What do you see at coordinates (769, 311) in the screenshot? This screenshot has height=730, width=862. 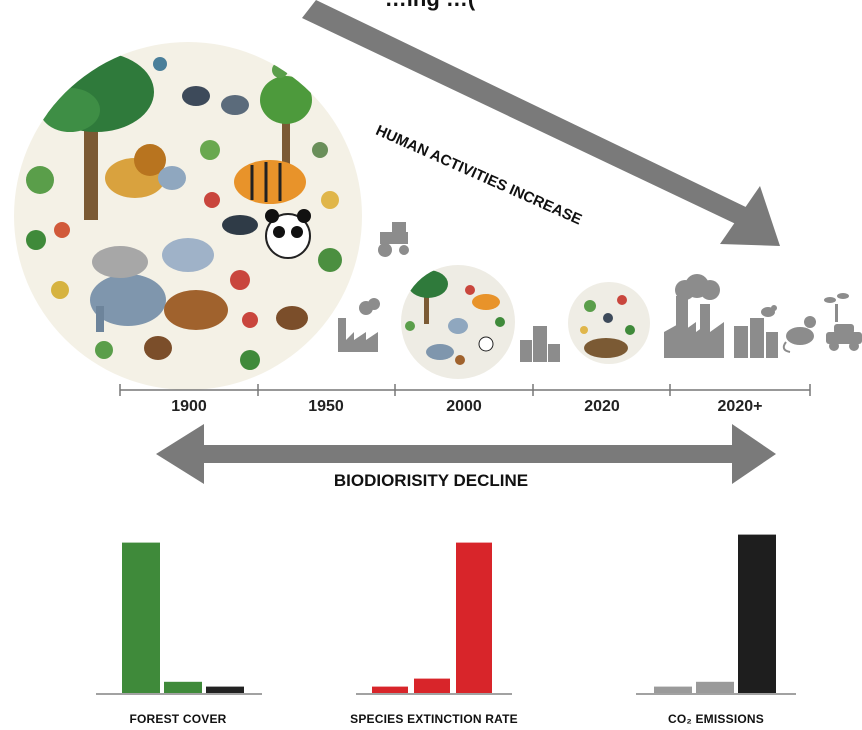 I see `bird-icon` at bounding box center [769, 311].